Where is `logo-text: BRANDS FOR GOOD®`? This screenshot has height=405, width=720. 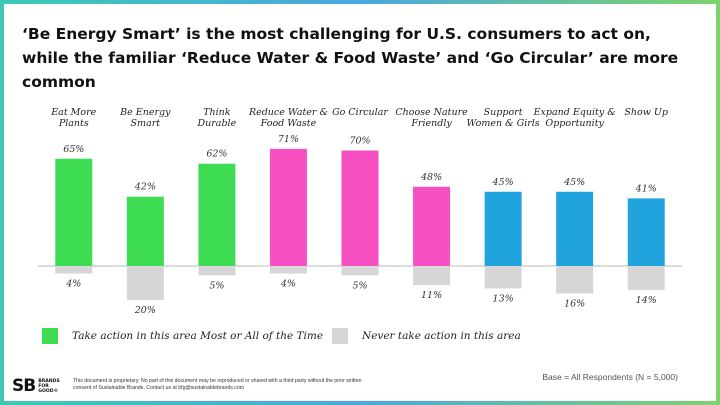 logo-text: BRANDS FOR GOOD® is located at coordinates (49, 386).